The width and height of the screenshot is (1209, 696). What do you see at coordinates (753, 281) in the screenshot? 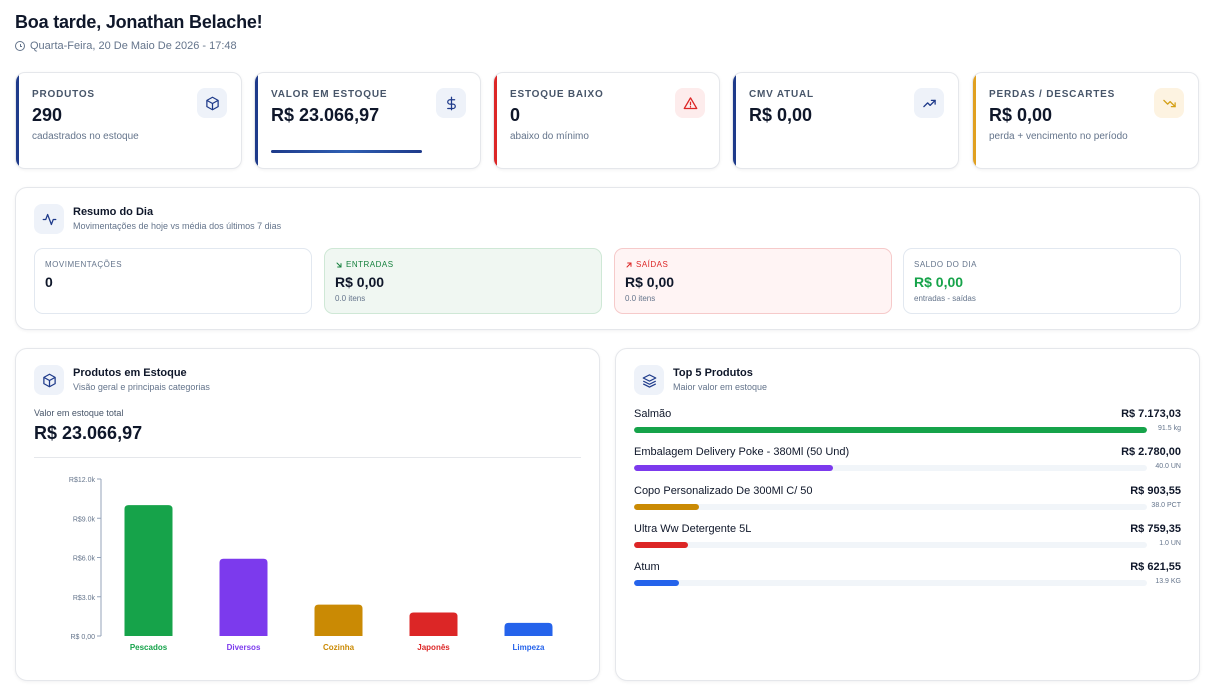
I see `resumo-saidas: SAÍDAS R$ 0,00 0.0 itens` at bounding box center [753, 281].